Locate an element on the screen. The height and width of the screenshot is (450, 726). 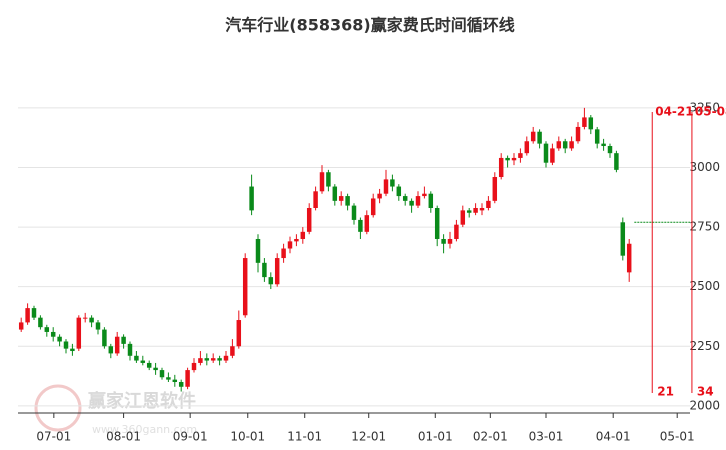
x-tick-label: 10-01 is located at coordinates (247, 437).